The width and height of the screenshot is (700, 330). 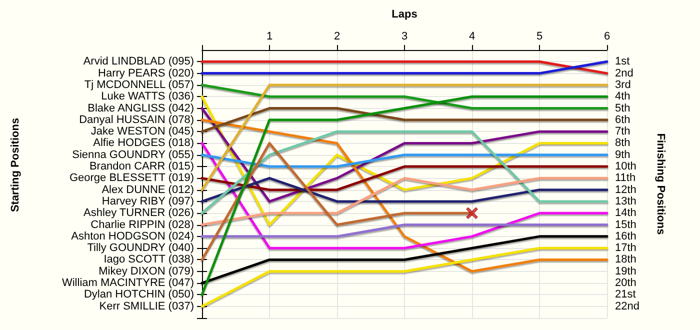 What do you see at coordinates (405, 14) in the screenshot?
I see `x-axis-title: Laps` at bounding box center [405, 14].